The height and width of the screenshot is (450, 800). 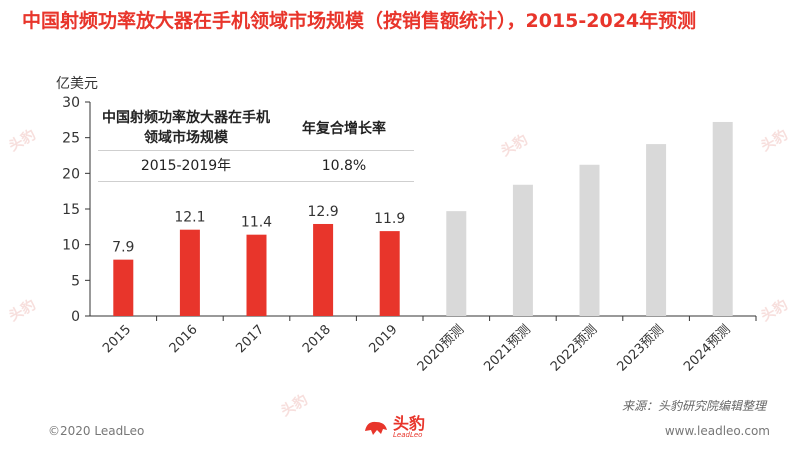 What do you see at coordinates (707, 348) in the screenshot?
I see `x-tick-label: 2024预测` at bounding box center [707, 348].